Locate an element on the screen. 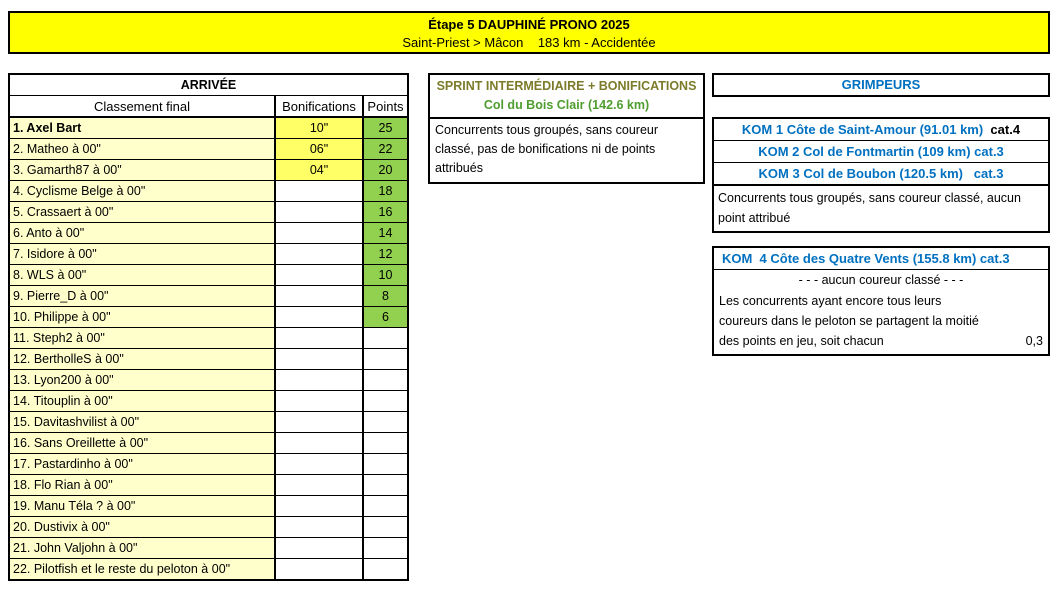 This screenshot has height=590, width=1060. table-row: 15. Davitashvilist à 00" is located at coordinates (208, 422).